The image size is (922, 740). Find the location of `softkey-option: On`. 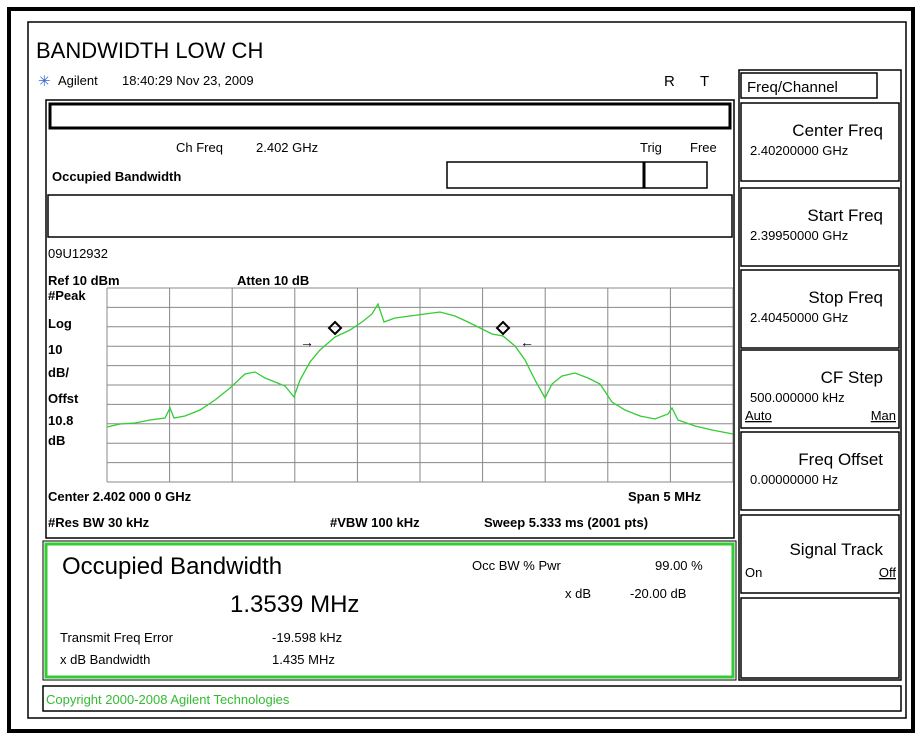

softkey-option: On is located at coordinates (753, 572).